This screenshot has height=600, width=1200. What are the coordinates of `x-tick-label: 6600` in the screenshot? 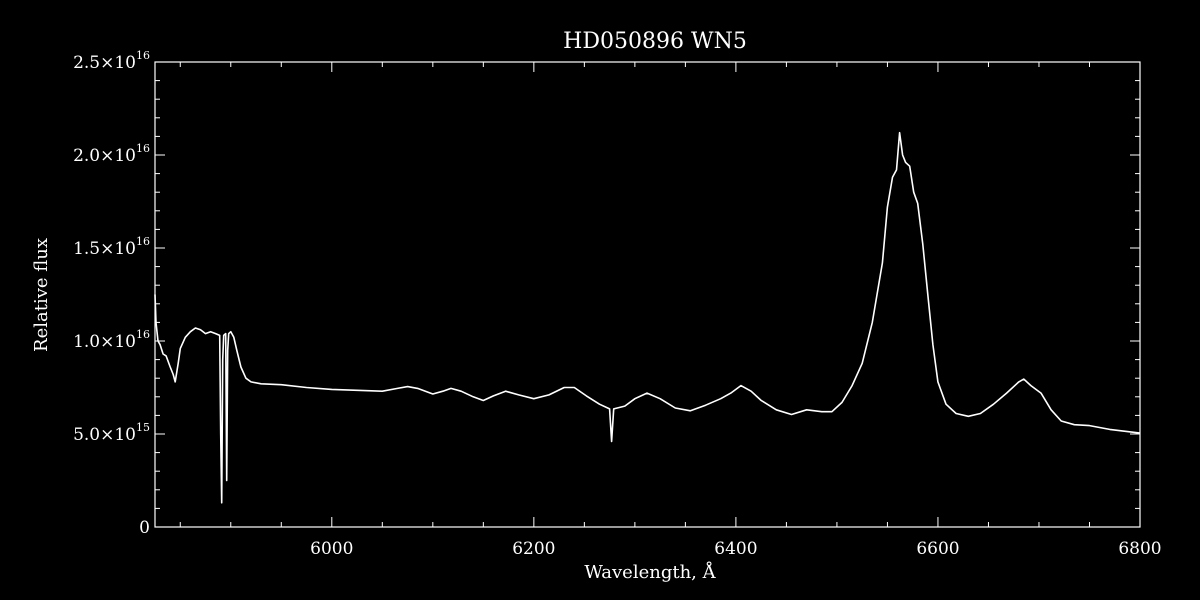 It's located at (937, 549).